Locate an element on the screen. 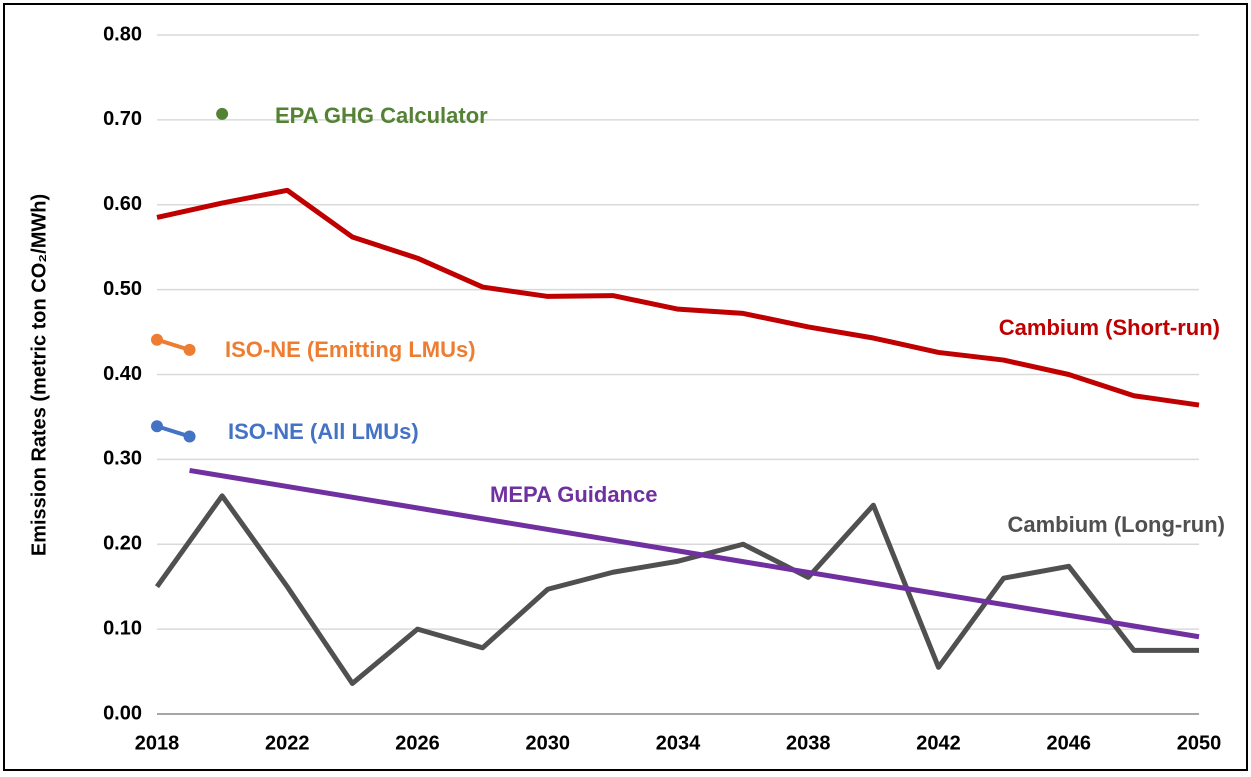 The height and width of the screenshot is (777, 1251). y-tick-label: 0.60 is located at coordinates (122, 204).